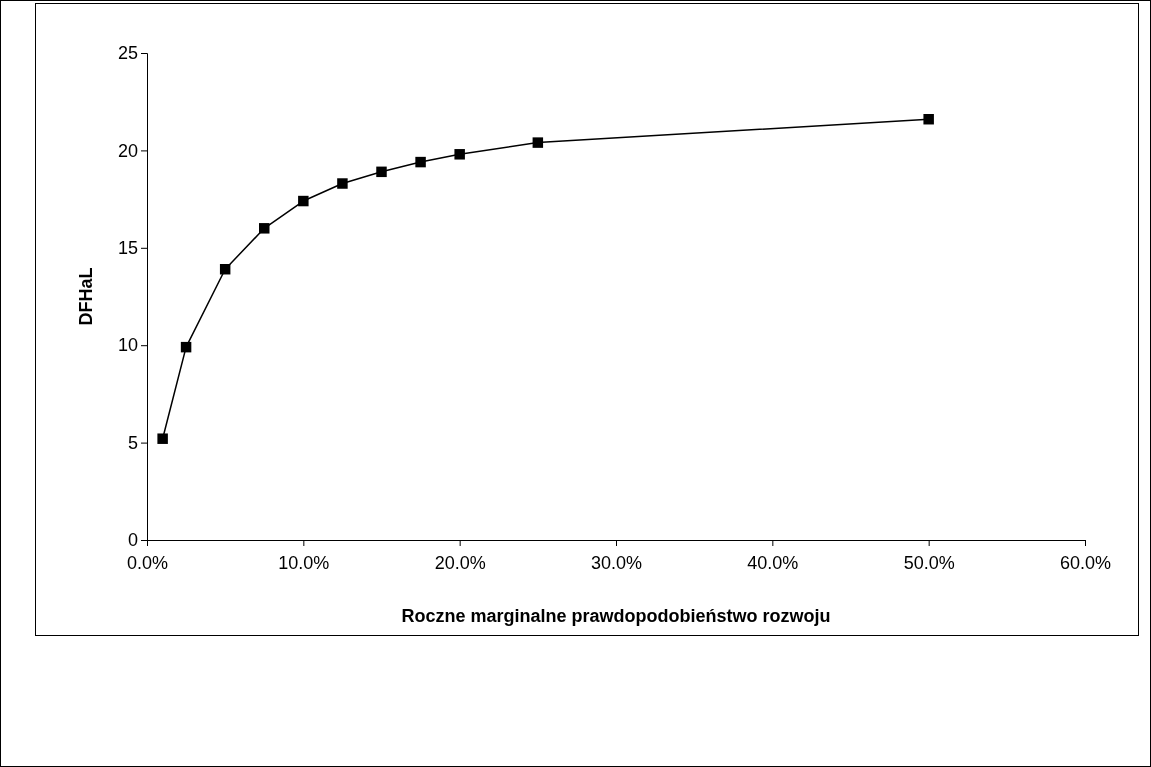 Image resolution: width=1151 pixels, height=767 pixels. Describe the element at coordinates (616, 616) in the screenshot. I see `x-axis-title: Roczne marginalne prawdopodobieństwo rozwoju` at that location.